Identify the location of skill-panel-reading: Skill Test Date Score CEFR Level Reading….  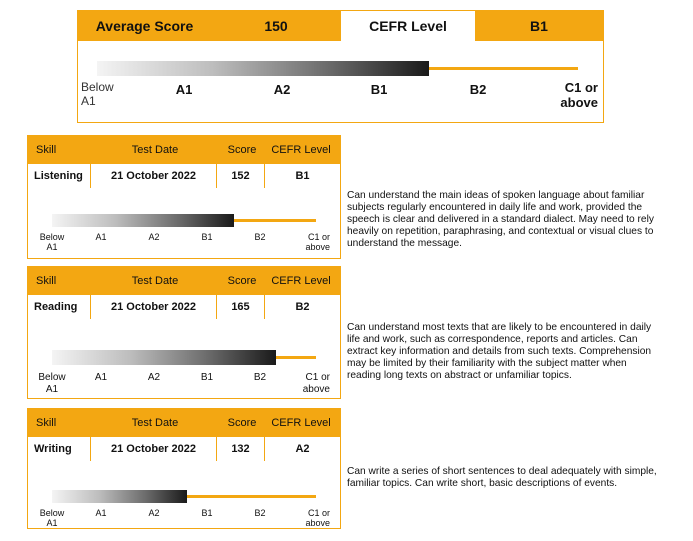
(184, 332).